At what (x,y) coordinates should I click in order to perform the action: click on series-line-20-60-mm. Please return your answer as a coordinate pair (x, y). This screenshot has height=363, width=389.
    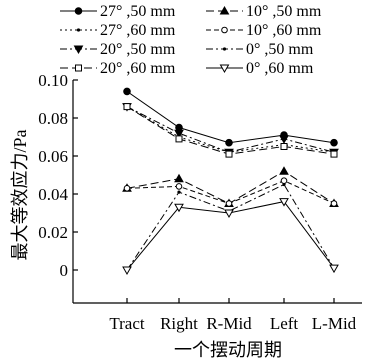
    Looking at the image, I should click on (230, 130).